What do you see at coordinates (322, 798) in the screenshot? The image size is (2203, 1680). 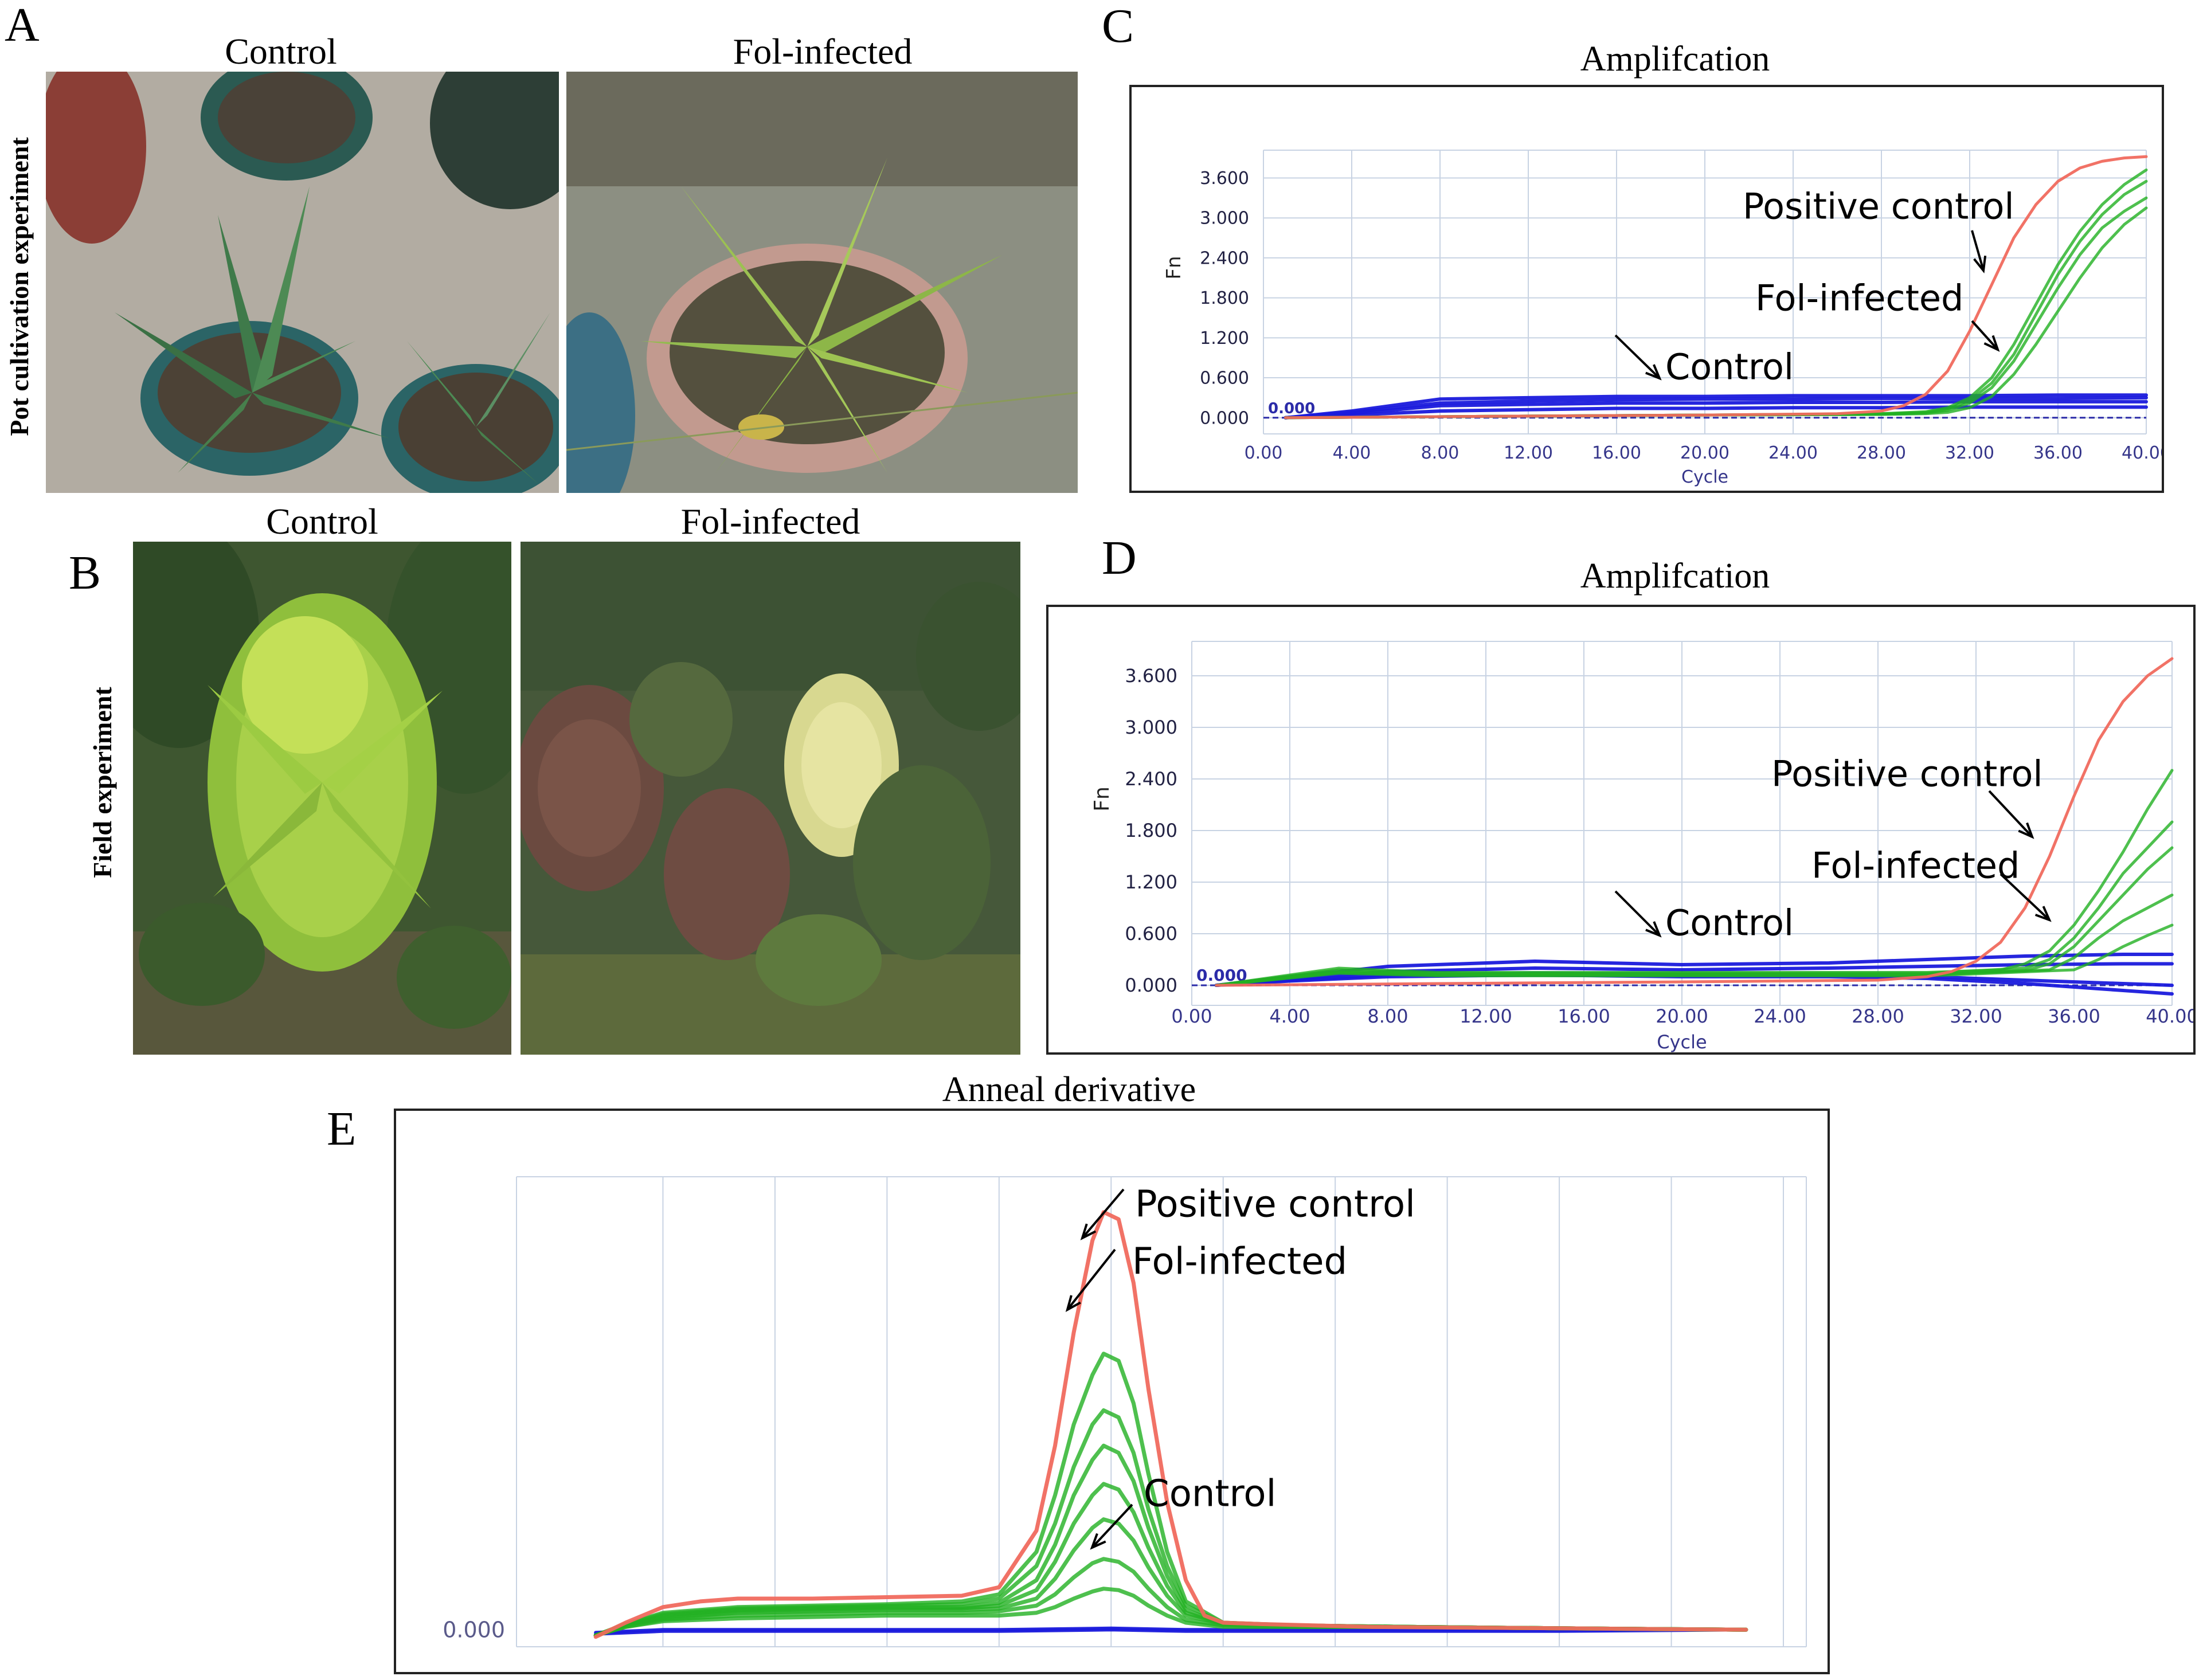 I see `field-control-photo` at bounding box center [322, 798].